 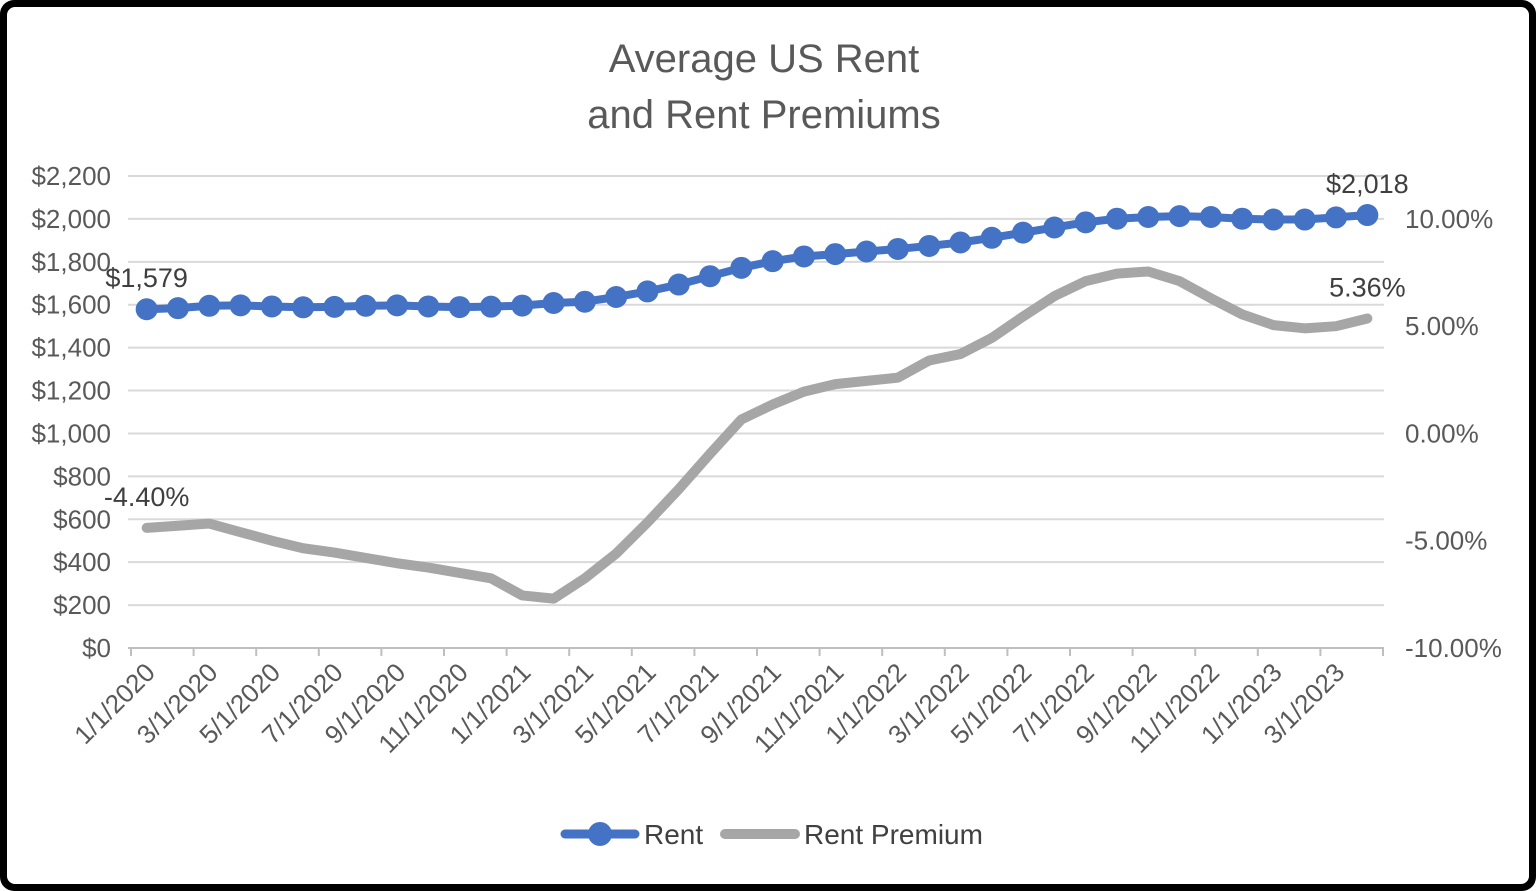 I want to click on chart-title-line2: and Rent Premiums, so click(x=763, y=115).